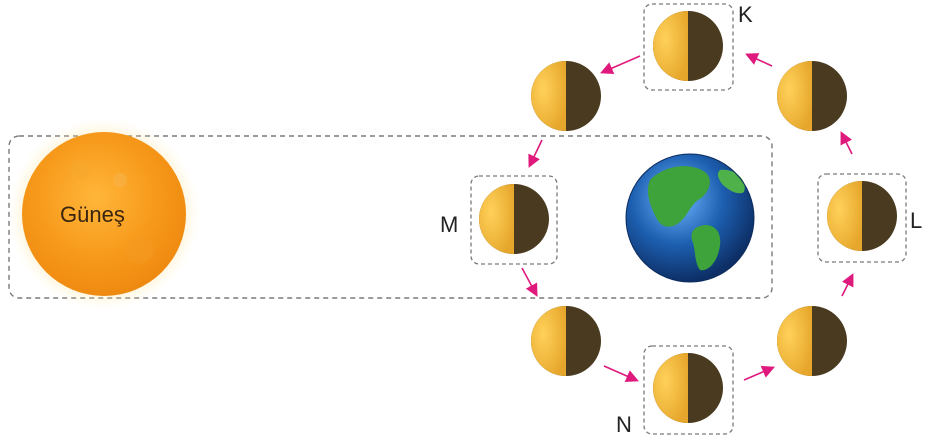  What do you see at coordinates (566, 96) in the screenshot?
I see `moon-phase-icon-top-left` at bounding box center [566, 96].